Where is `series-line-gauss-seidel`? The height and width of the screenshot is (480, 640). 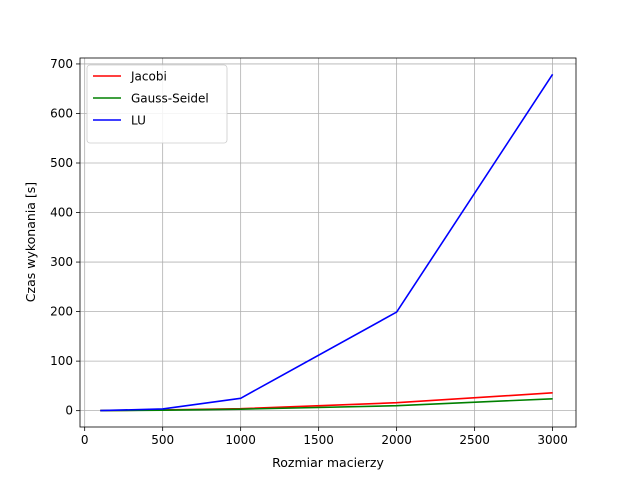
series-line-gauss-seidel is located at coordinates (326, 404).